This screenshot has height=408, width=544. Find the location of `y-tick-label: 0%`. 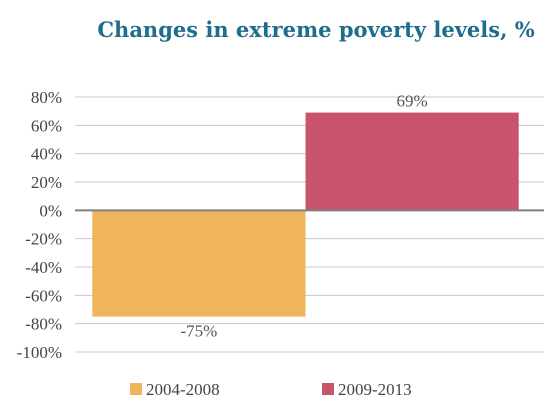

y-tick-label: 0% is located at coordinates (50, 210).